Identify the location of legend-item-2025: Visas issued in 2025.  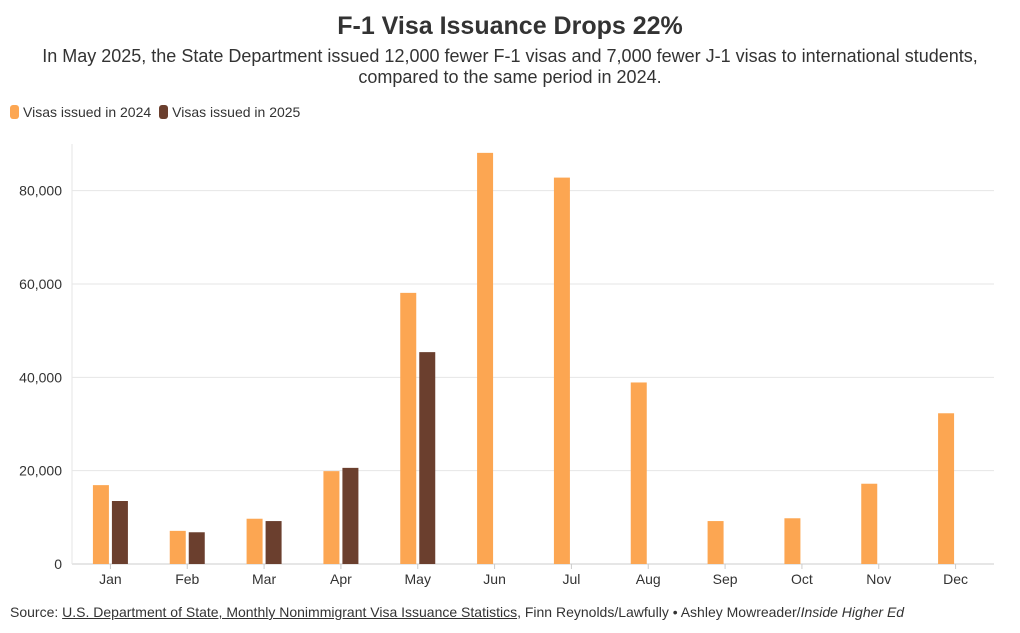
(229, 112).